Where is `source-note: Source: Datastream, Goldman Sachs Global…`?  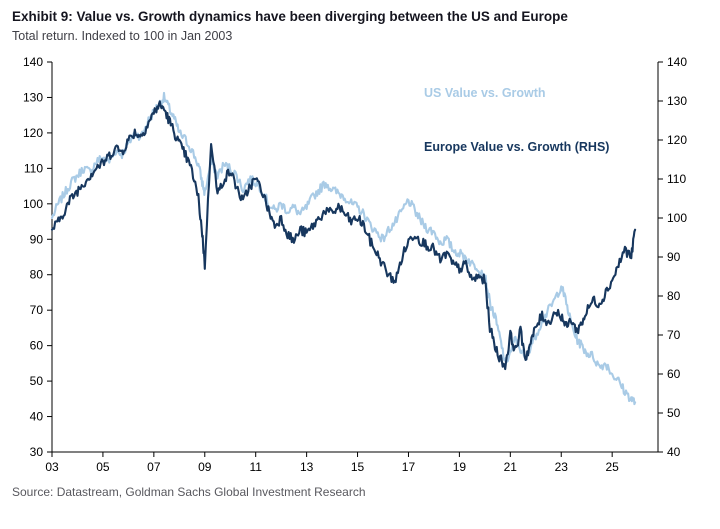 source-note: Source: Datastream, Goldman Sachs Global… is located at coordinates (189, 491).